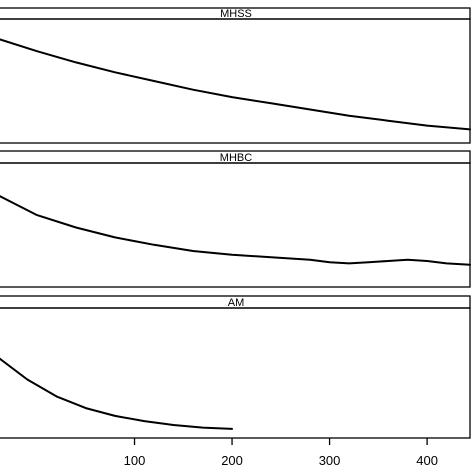 The width and height of the screenshot is (474, 474). I want to click on x-tick-label: 400, so click(427, 460).